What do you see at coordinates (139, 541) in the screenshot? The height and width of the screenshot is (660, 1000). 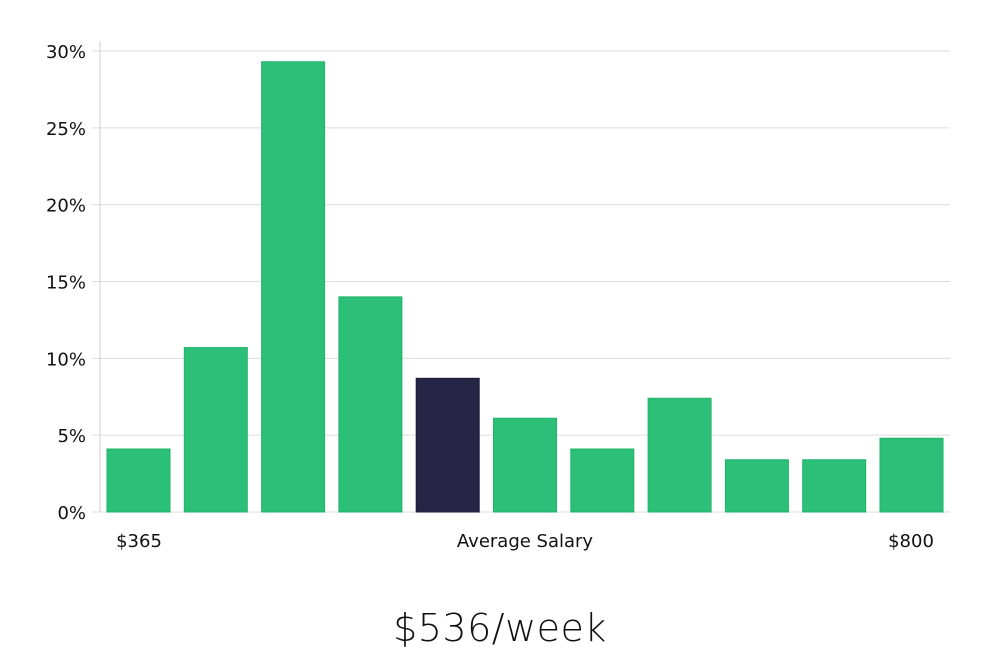 I see `x-label-min-salary: $365` at bounding box center [139, 541].